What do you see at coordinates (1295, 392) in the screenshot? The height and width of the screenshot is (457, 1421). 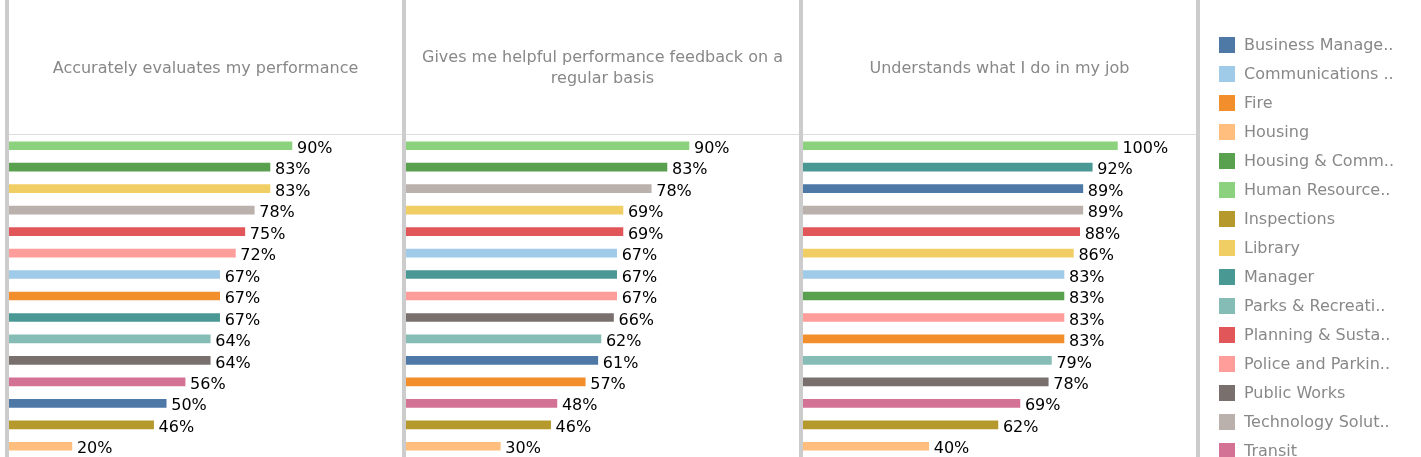 I see `category-label: Public Works` at bounding box center [1295, 392].